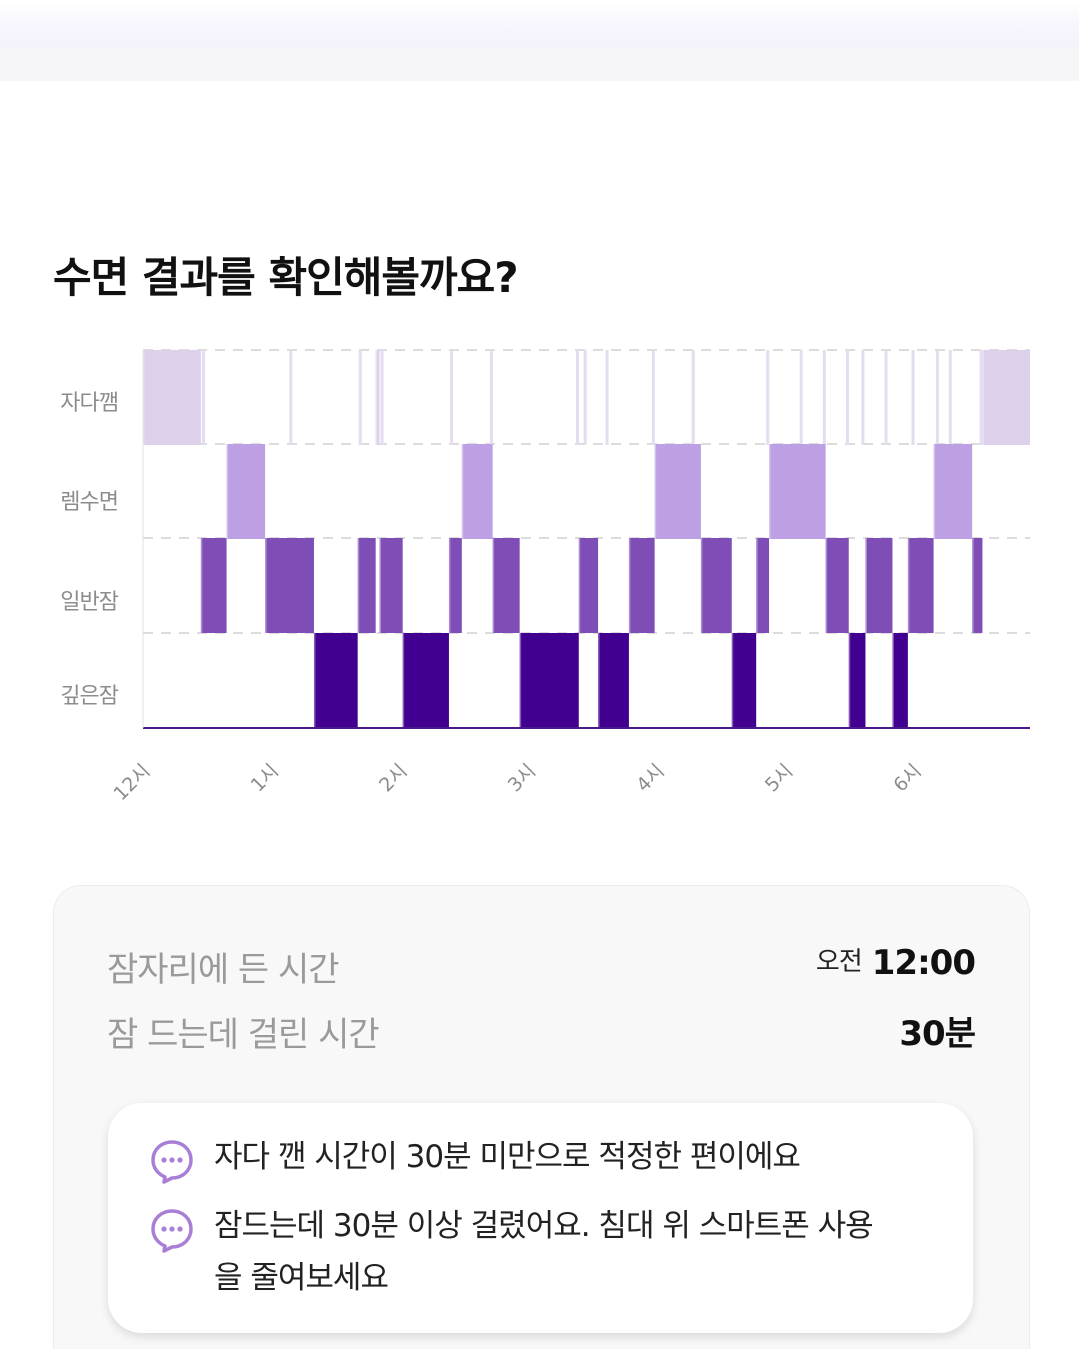 Image resolution: width=1079 pixels, height=1349 pixels. What do you see at coordinates (89, 403) in the screenshot?
I see `stage-label-awake: 자다깸` at bounding box center [89, 403].